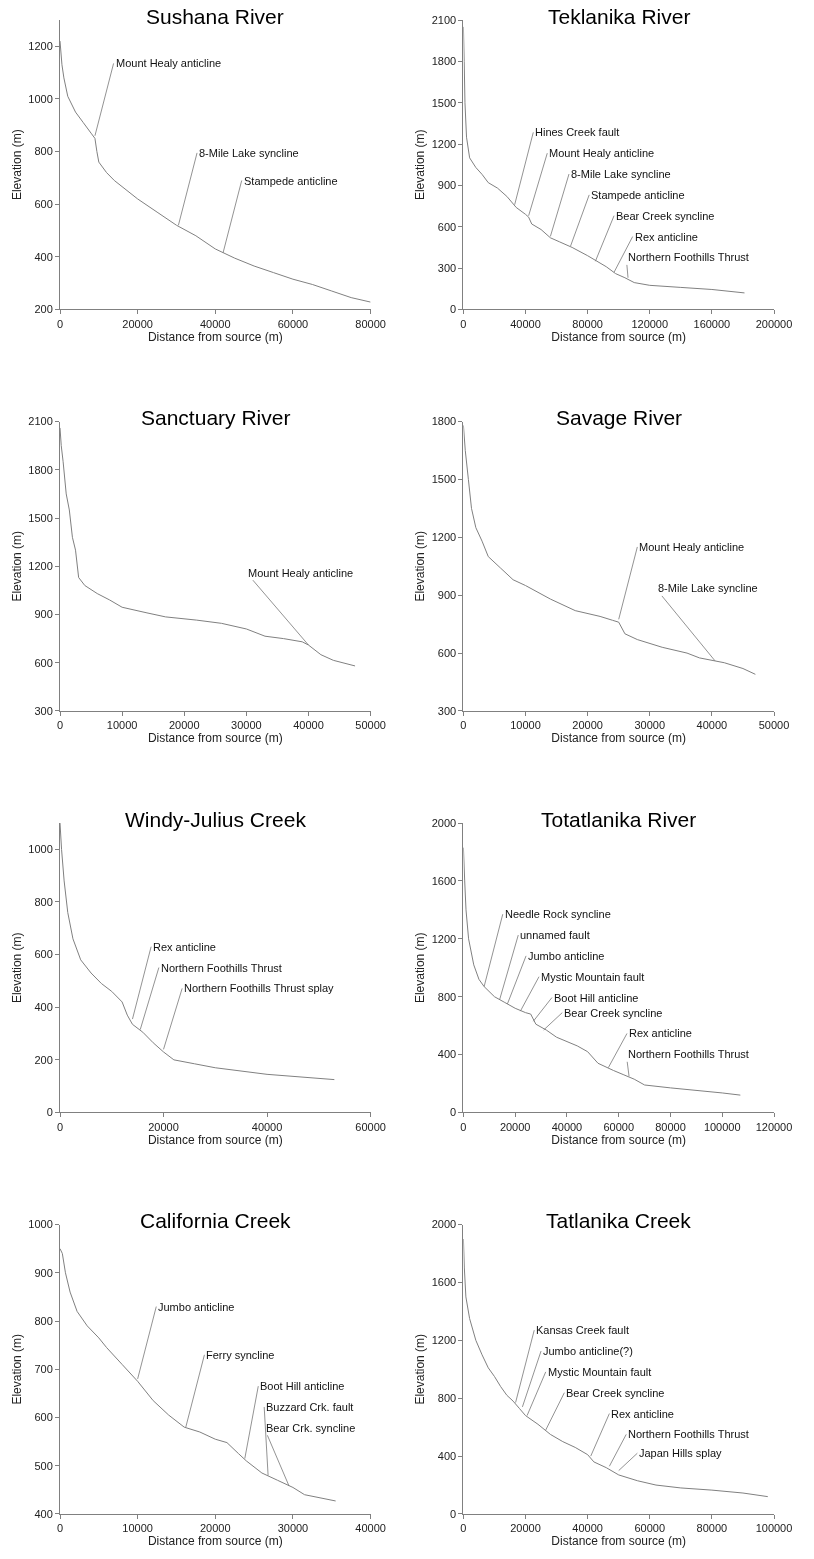 This screenshot has width=814, height=1559. What do you see at coordinates (600, 1372) in the screenshot?
I see `annotation: Mystic Mountain fault` at bounding box center [600, 1372].